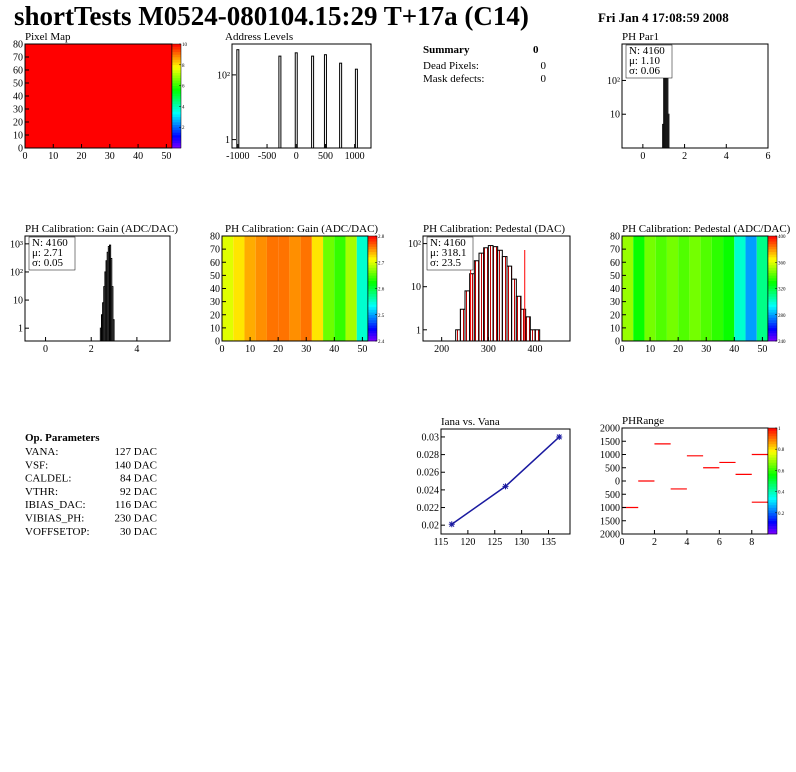 This screenshot has height=772, width=796. Describe the element at coordinates (136, 505) in the screenshot. I see `param-value: 116 DAC` at that location.